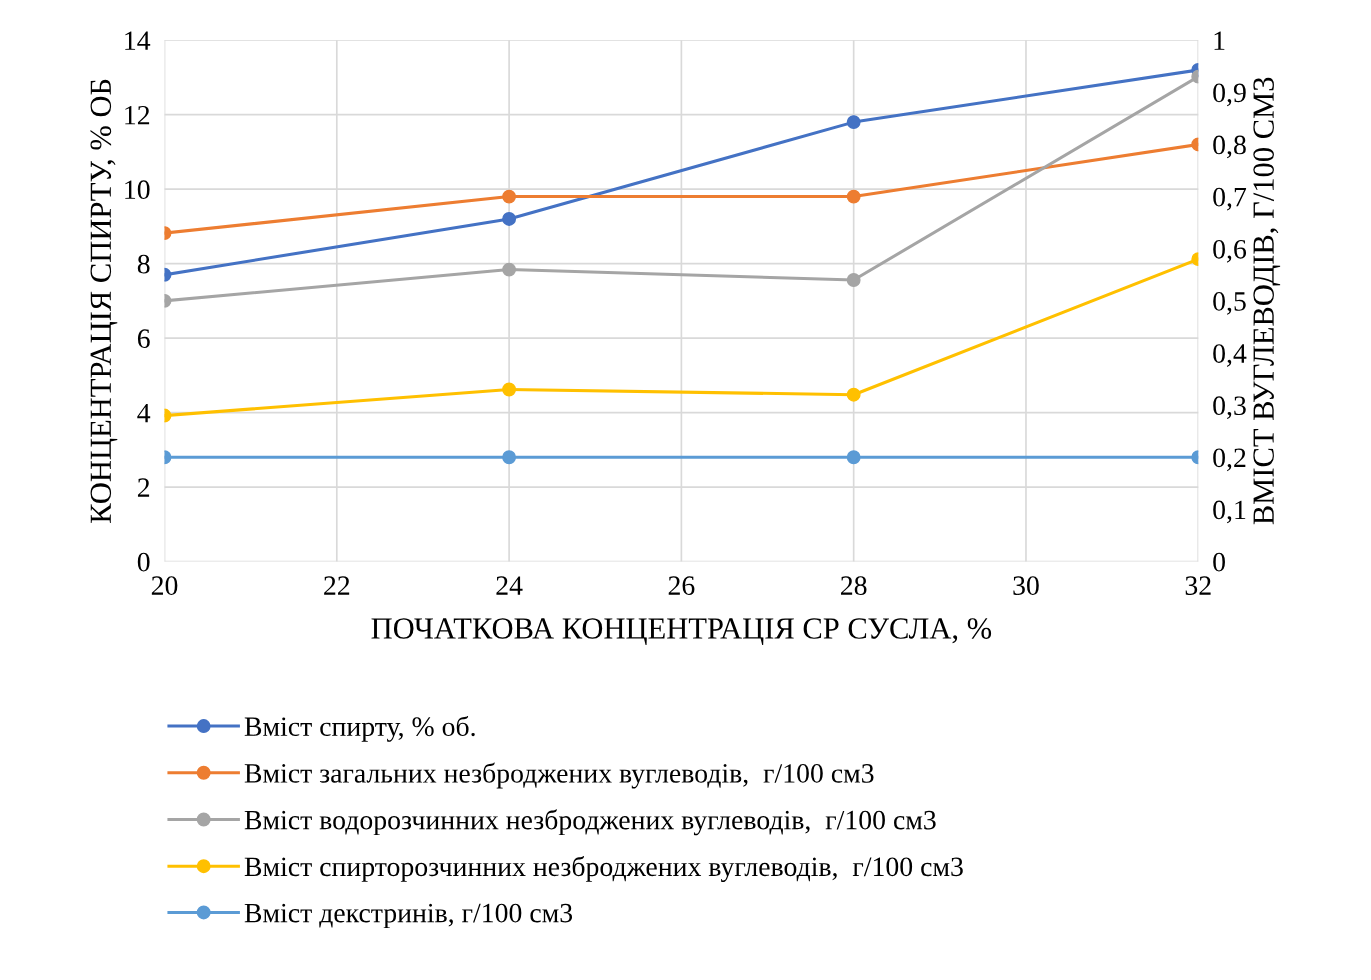 This screenshot has height=980, width=1371. Describe the element at coordinates (509, 585) in the screenshot. I see `x-tick-label: 24` at that location.